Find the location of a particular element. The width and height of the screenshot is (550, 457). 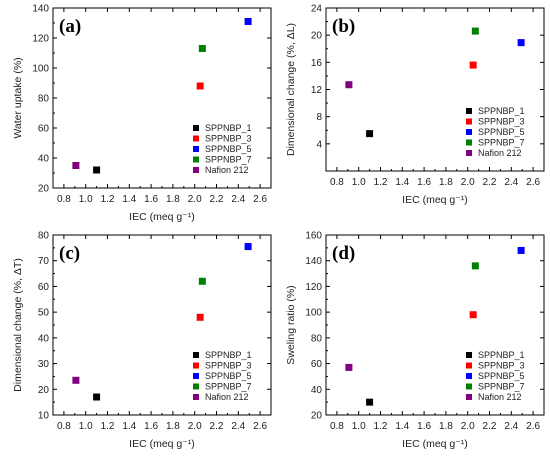

x-tick-label: 1.2 is located at coordinates (108, 426).